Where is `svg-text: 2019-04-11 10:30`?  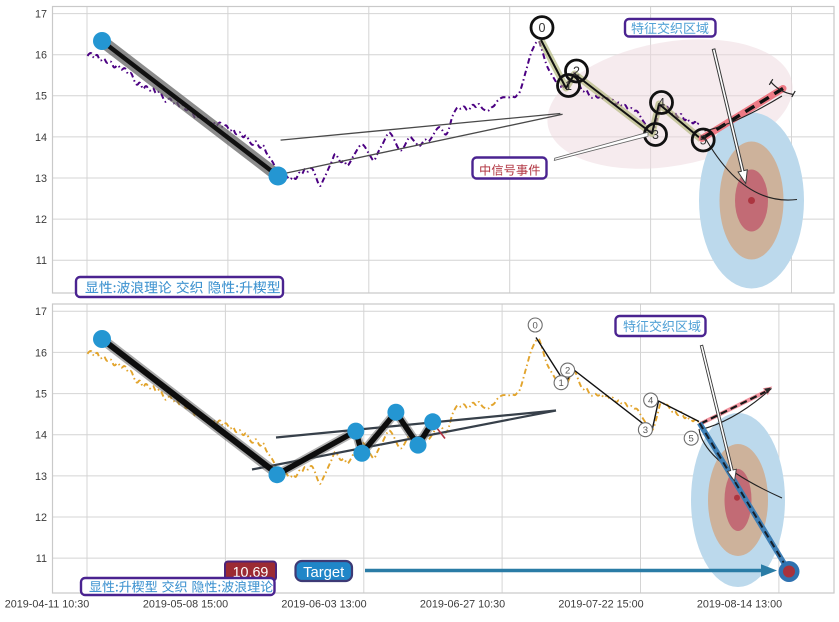
svg-text: 2019-04-11 10:30 is located at coordinates (47, 605).